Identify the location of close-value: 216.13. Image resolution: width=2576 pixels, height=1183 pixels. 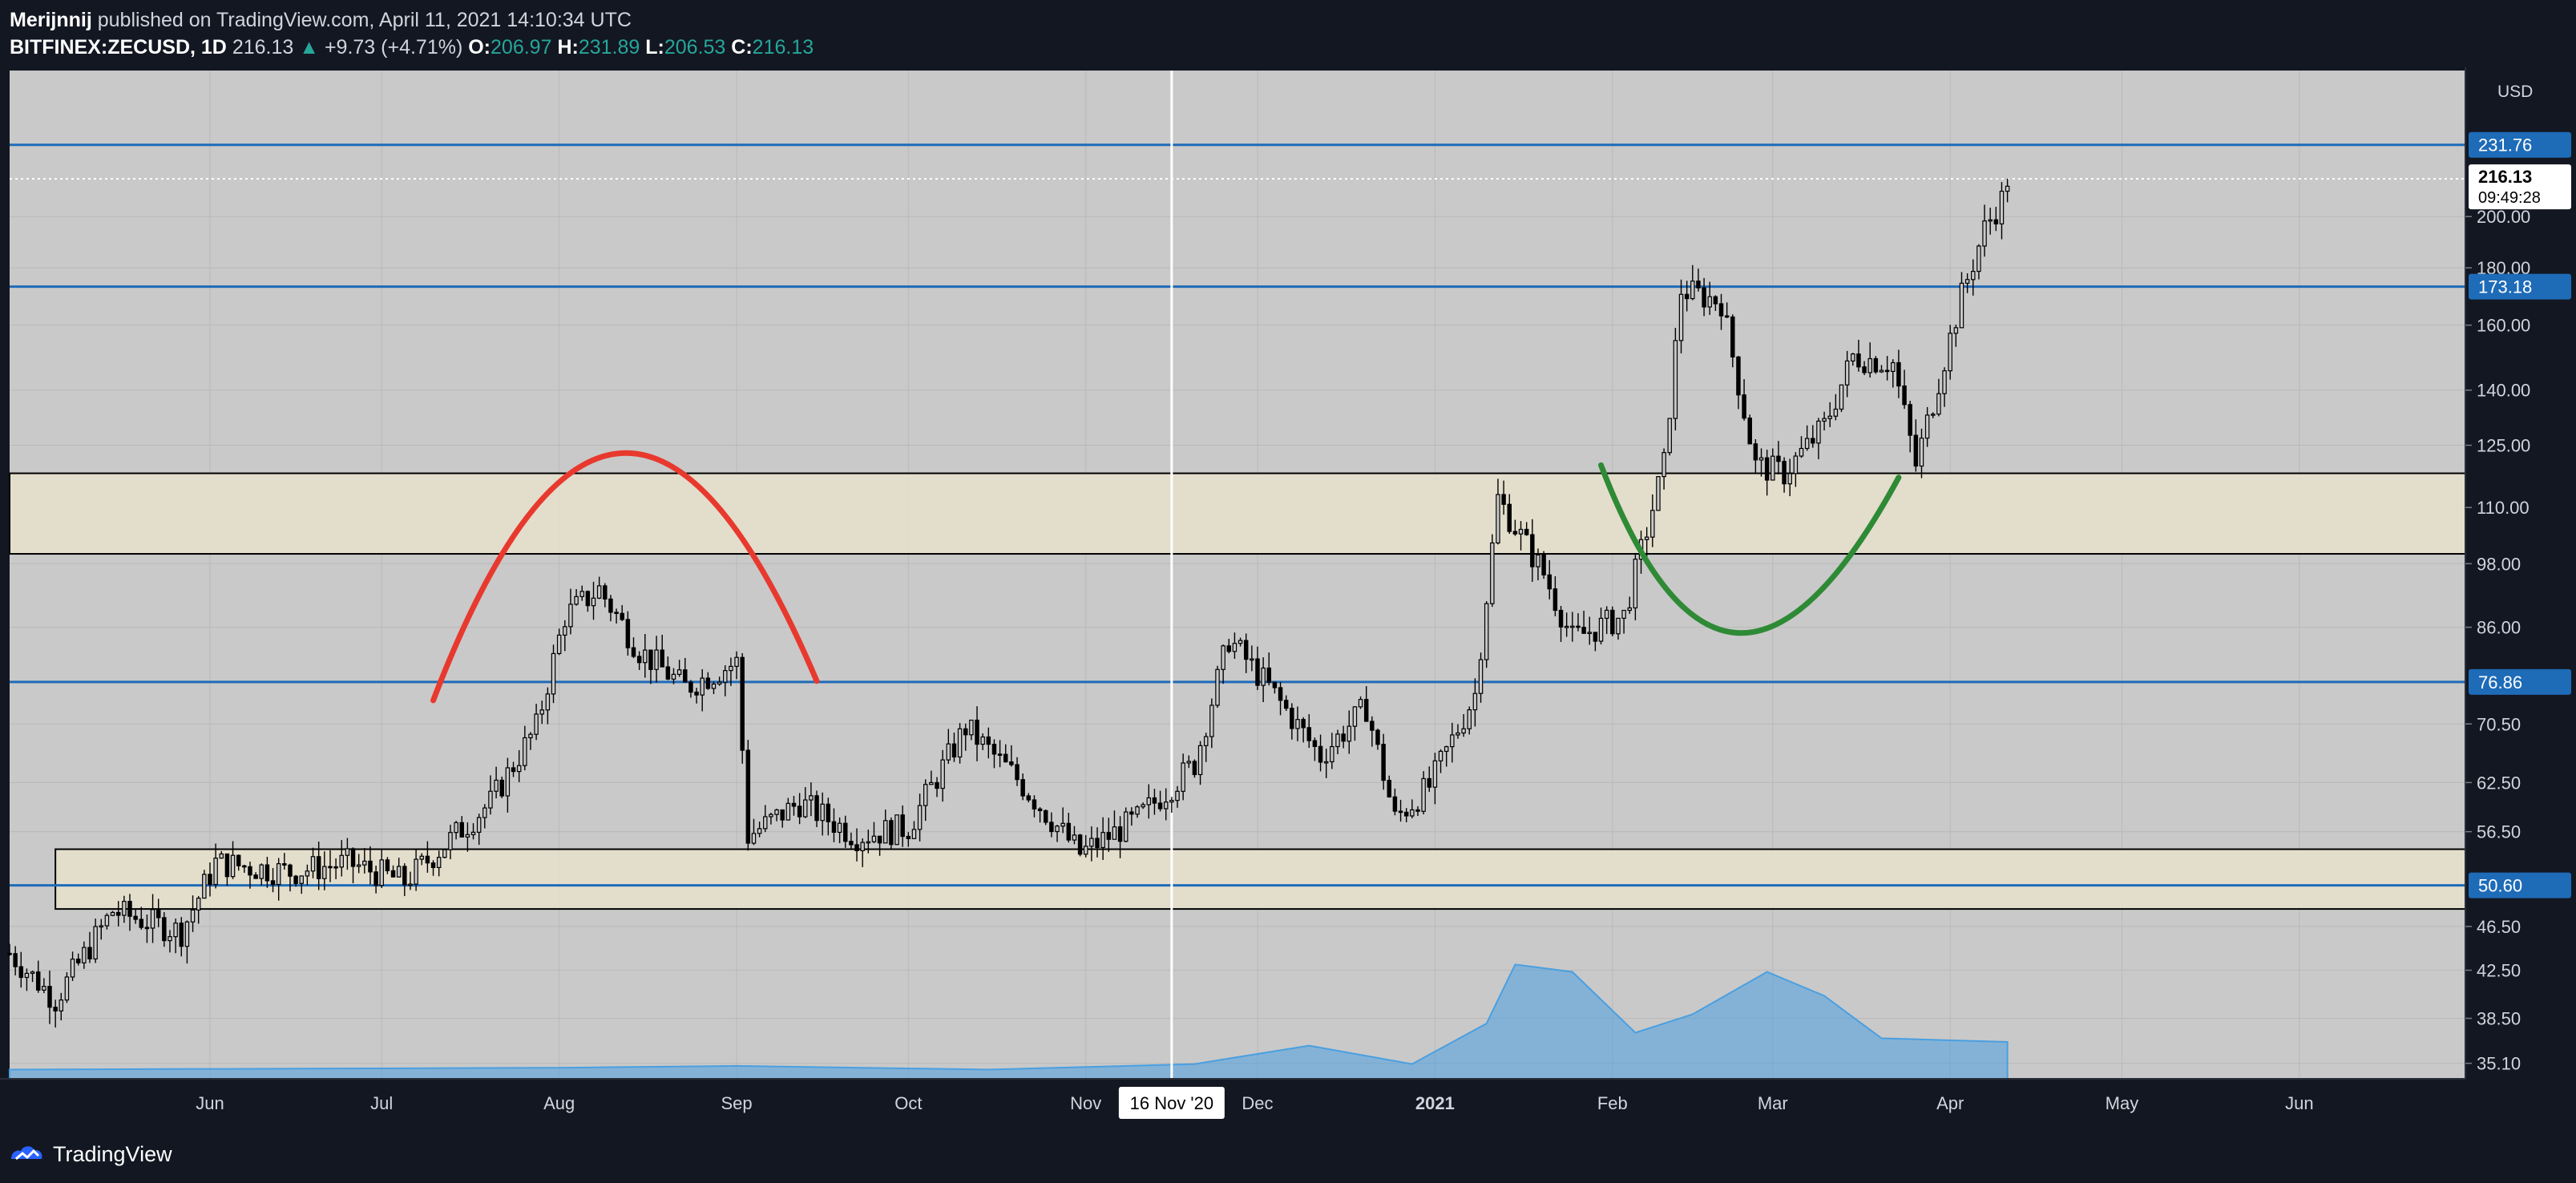
(783, 47).